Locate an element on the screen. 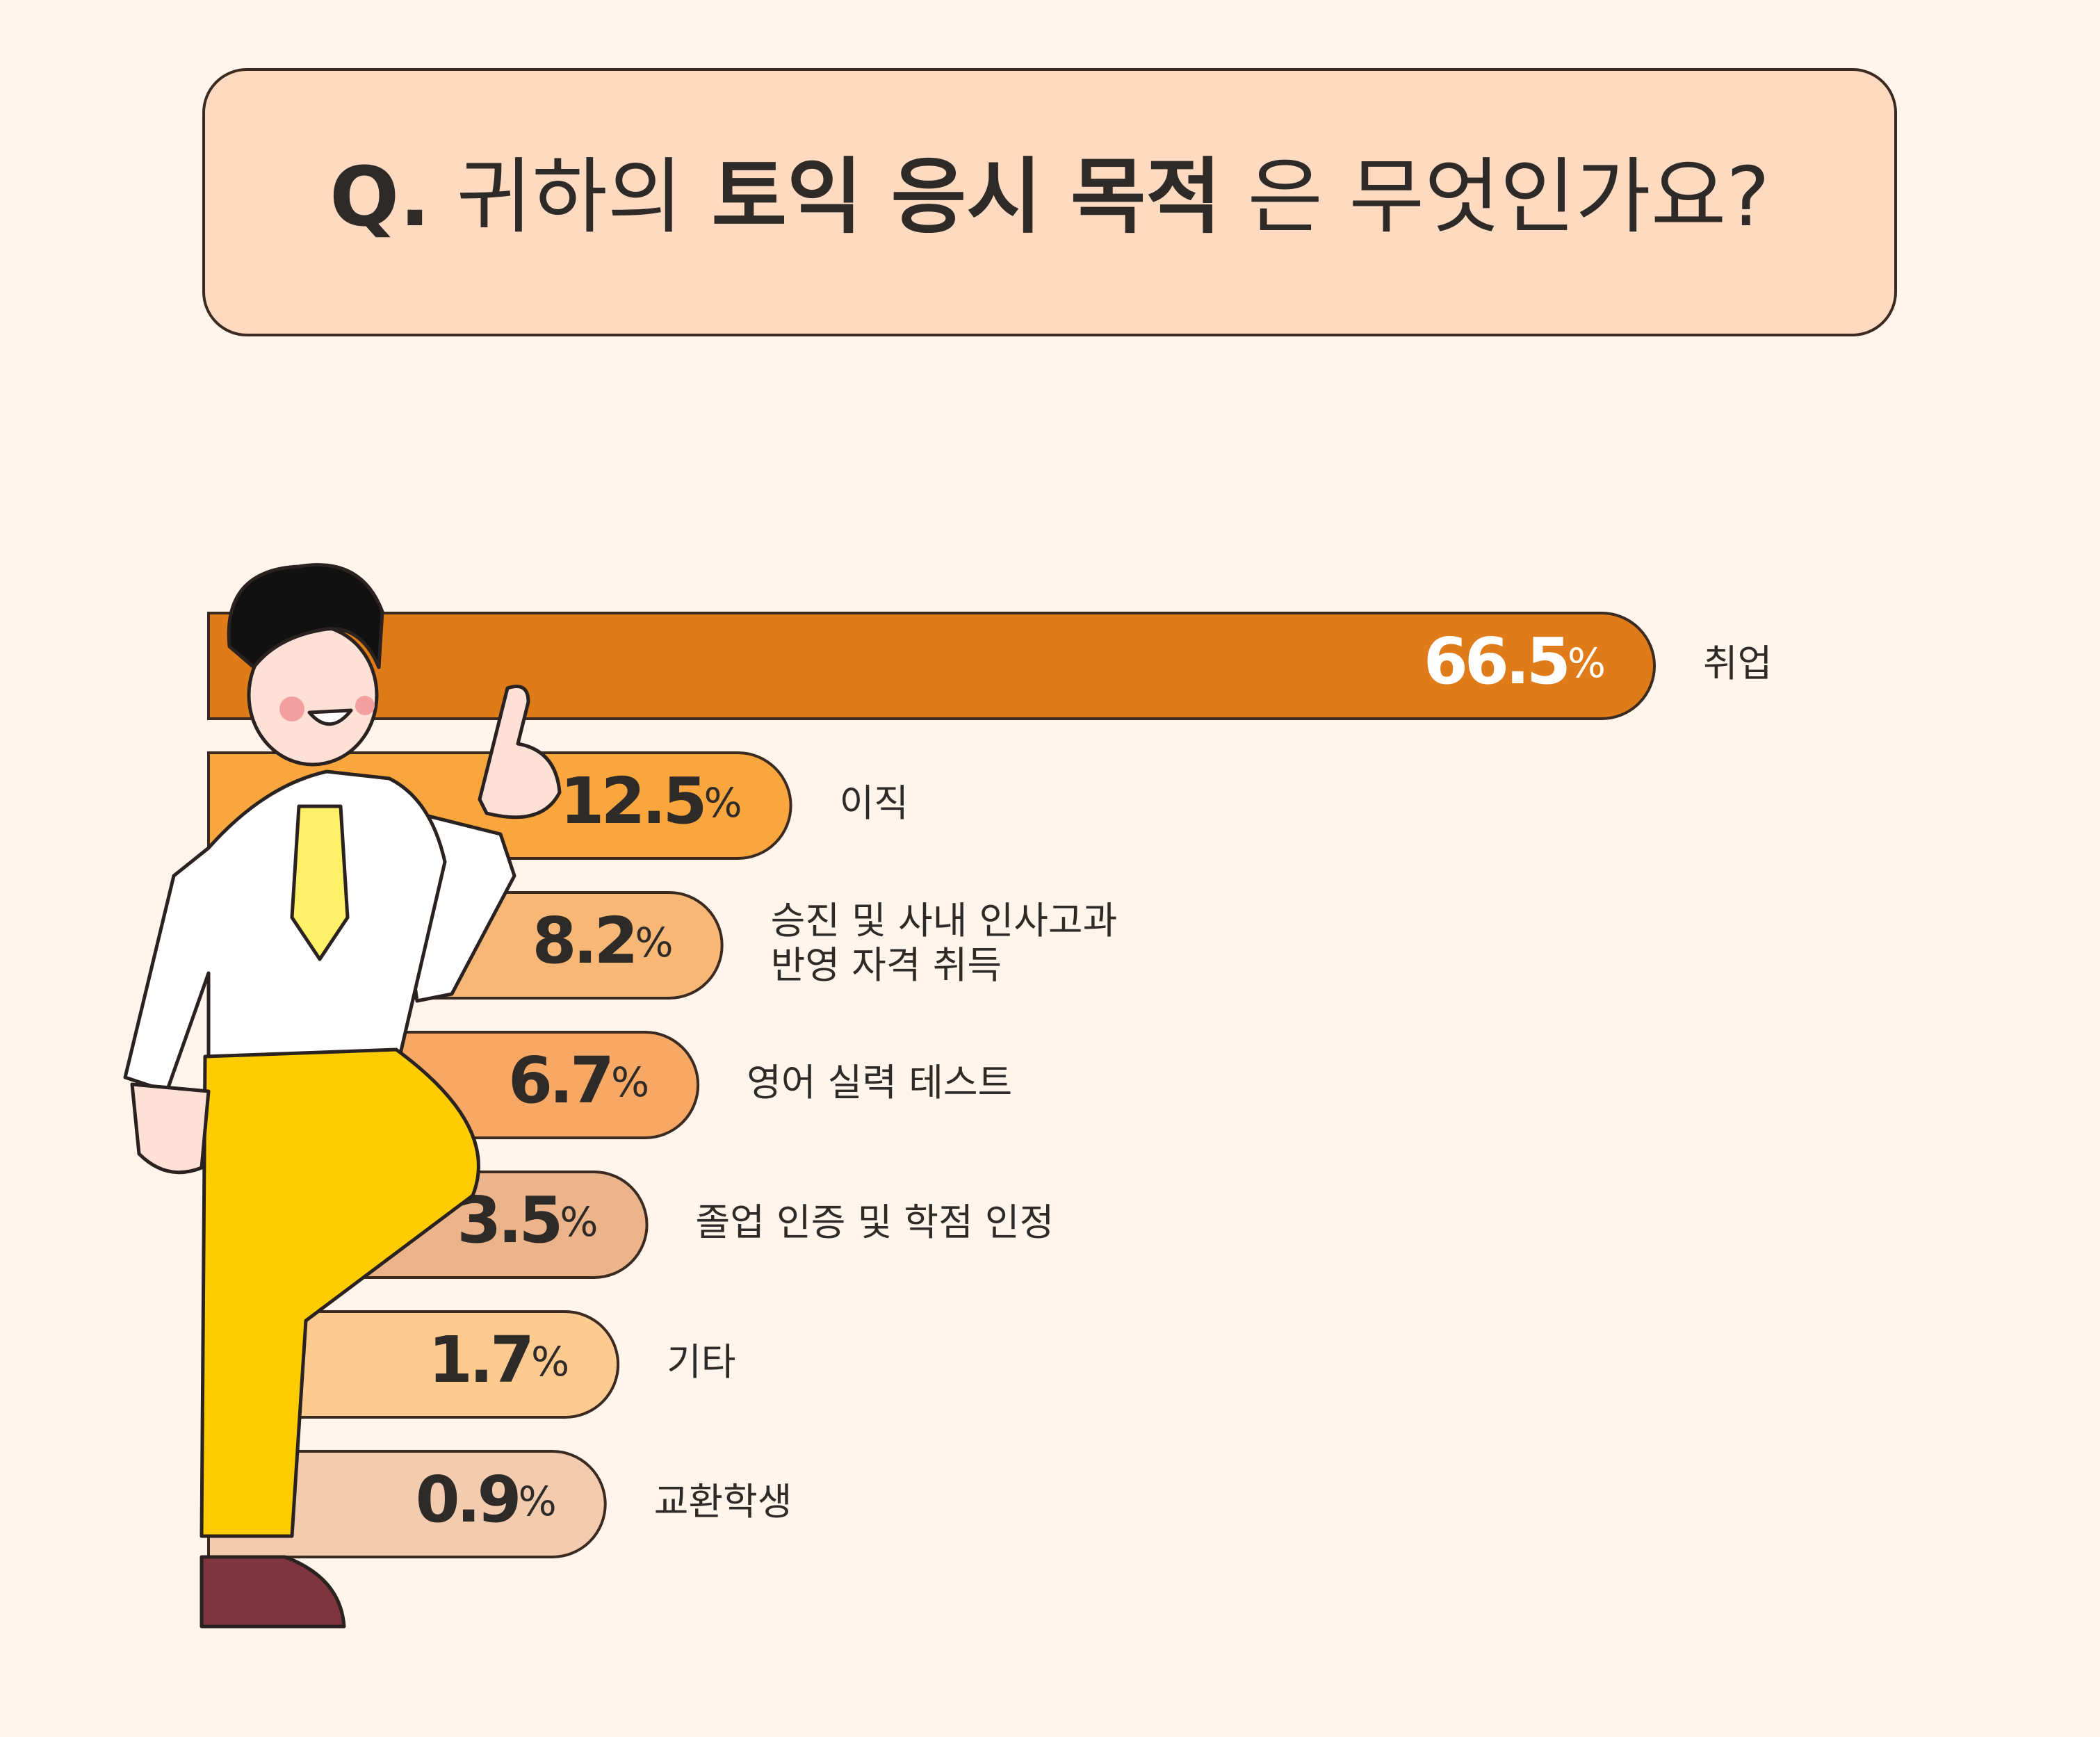  pants is located at coordinates (340, 1292).